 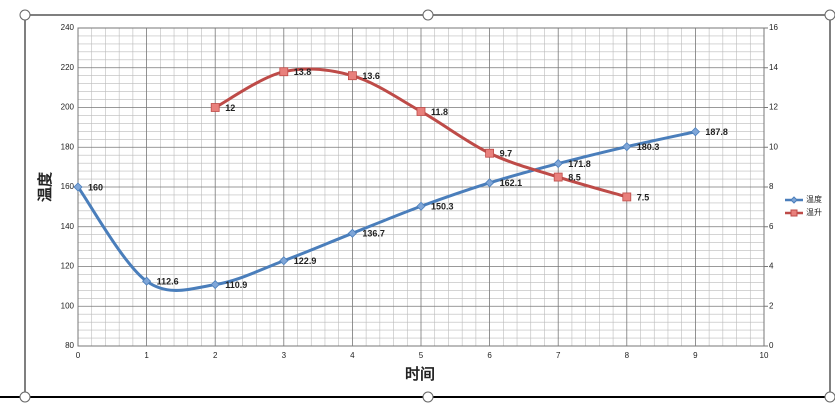 What do you see at coordinates (146, 355) in the screenshot?
I see `x-tick-label: 1` at bounding box center [146, 355].